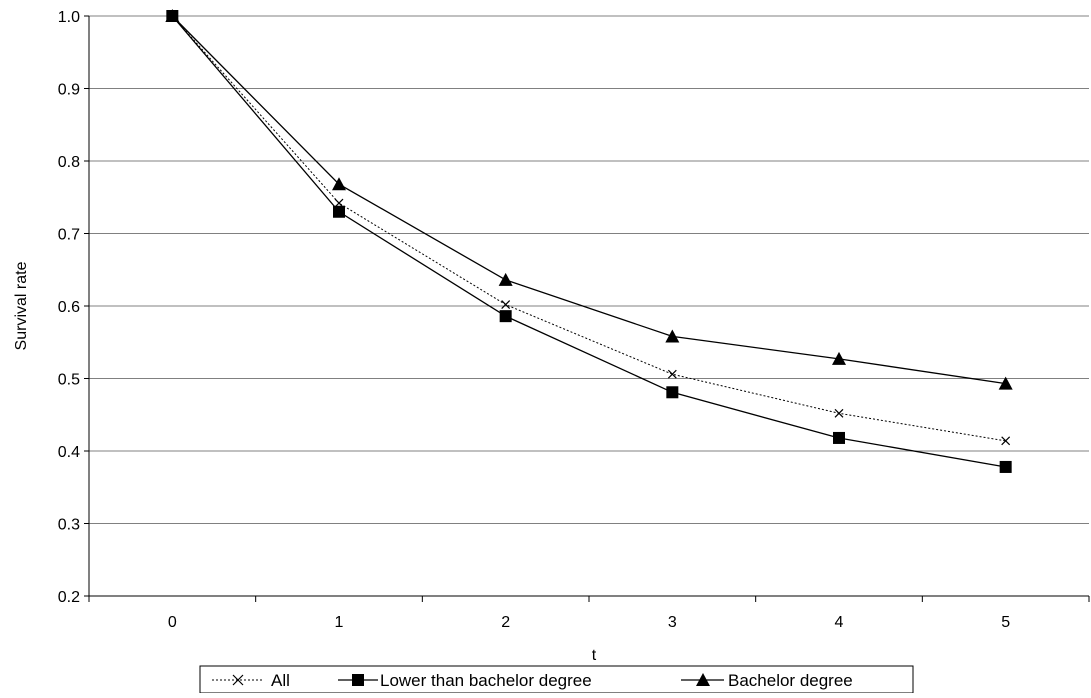 The image size is (1091, 698). Describe the element at coordinates (339, 622) in the screenshot. I see `x-tick-label-1: 1` at that location.